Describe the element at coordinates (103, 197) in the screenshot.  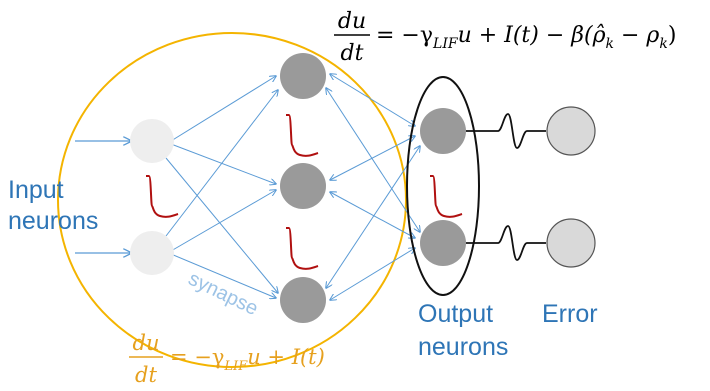
I see `input-arrows` at that location.